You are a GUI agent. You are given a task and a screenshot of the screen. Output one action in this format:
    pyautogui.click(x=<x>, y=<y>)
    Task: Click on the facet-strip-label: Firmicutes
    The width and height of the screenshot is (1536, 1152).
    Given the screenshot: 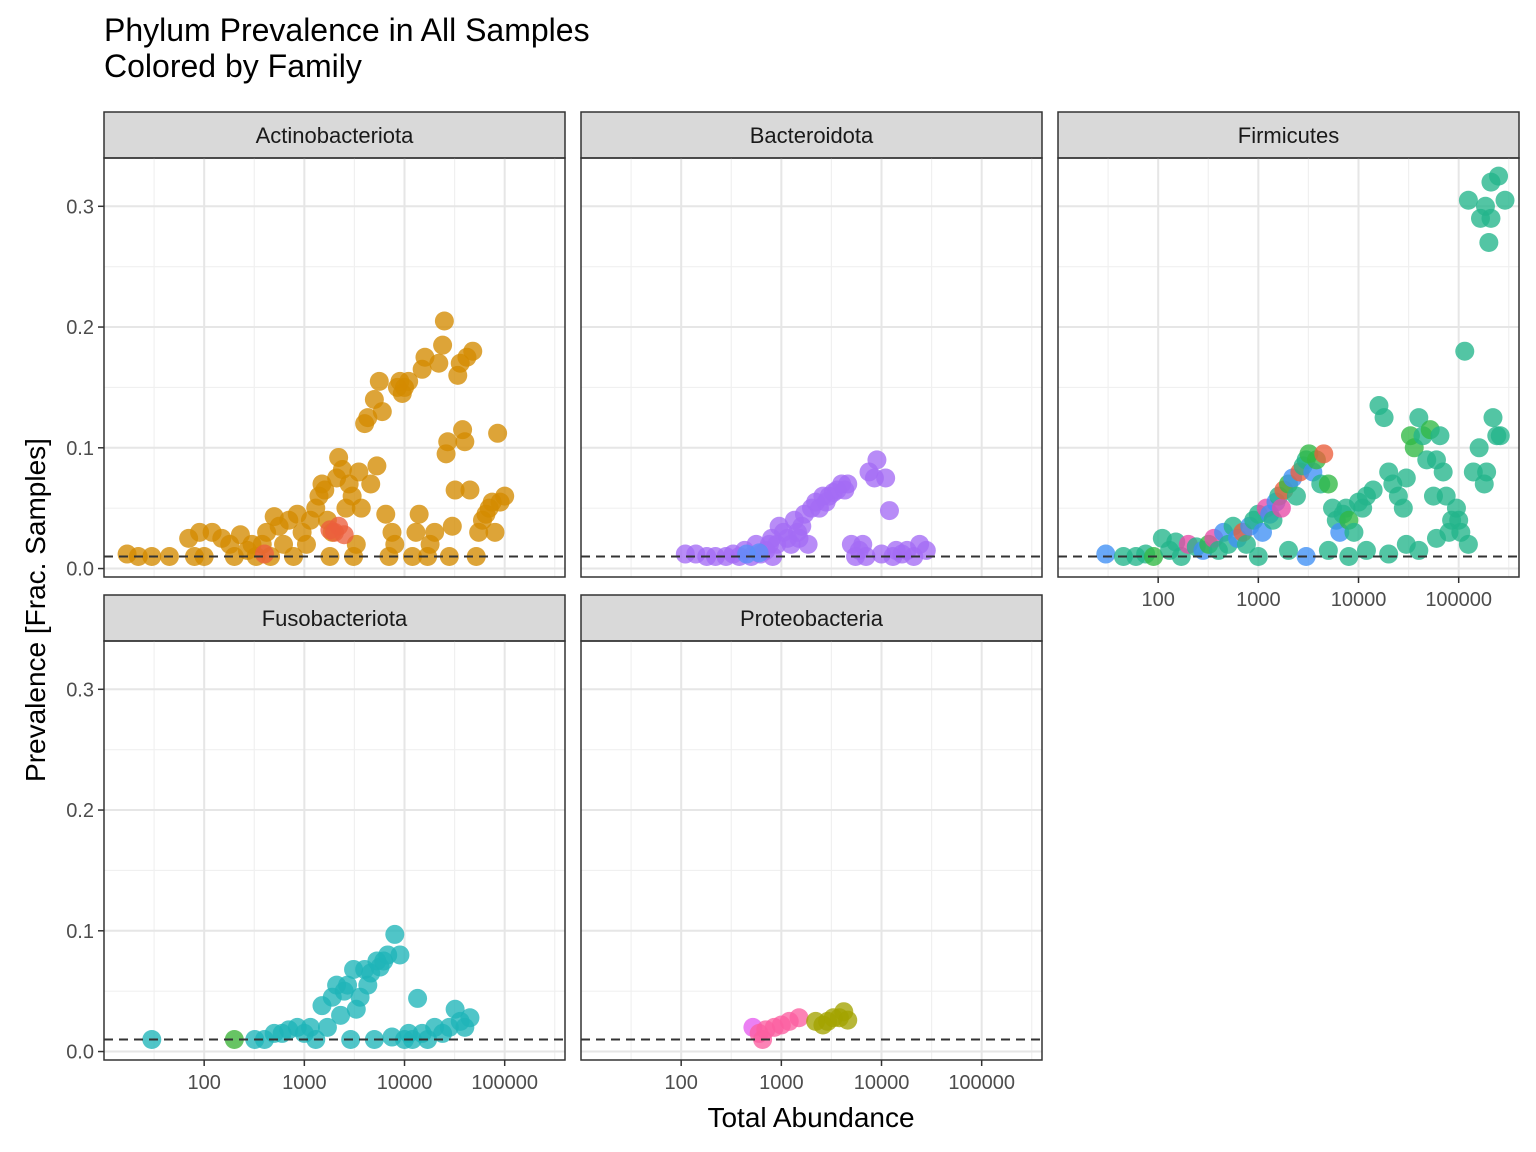 What is the action you would take?
    pyautogui.click(x=1288, y=135)
    